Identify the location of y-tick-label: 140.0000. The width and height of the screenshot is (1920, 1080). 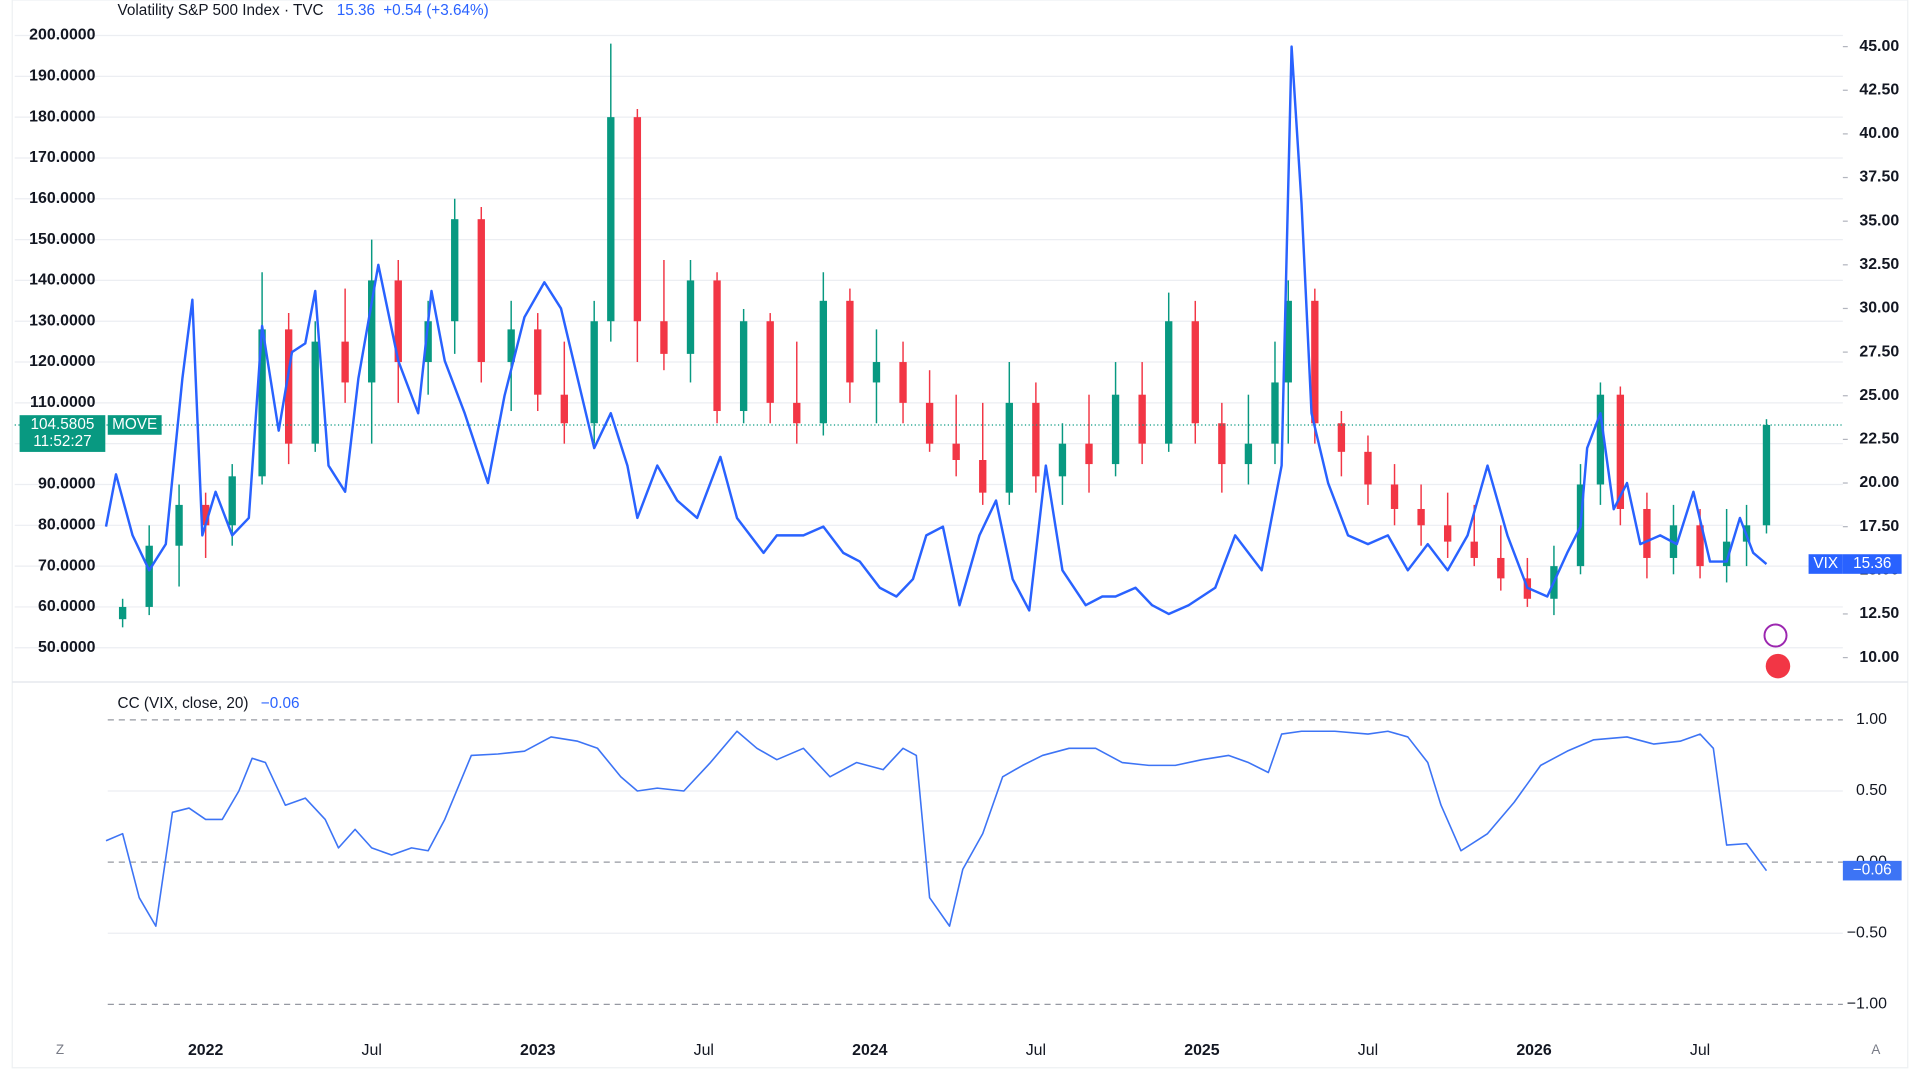
(62, 280).